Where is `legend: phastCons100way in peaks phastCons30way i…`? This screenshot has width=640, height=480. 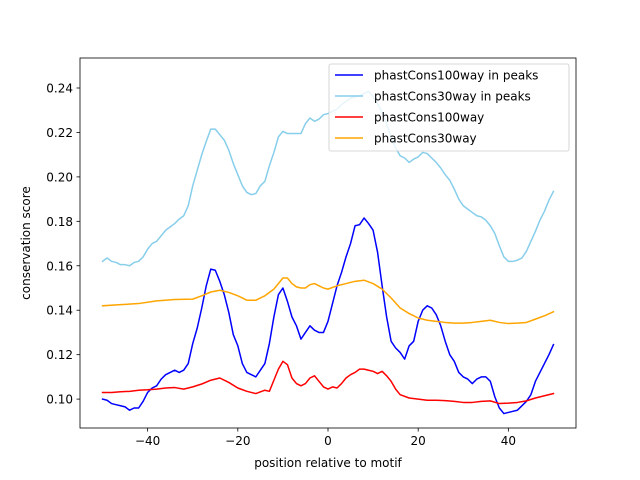 legend: phastCons100way in peaks phastCons30way i… is located at coordinates (449, 107).